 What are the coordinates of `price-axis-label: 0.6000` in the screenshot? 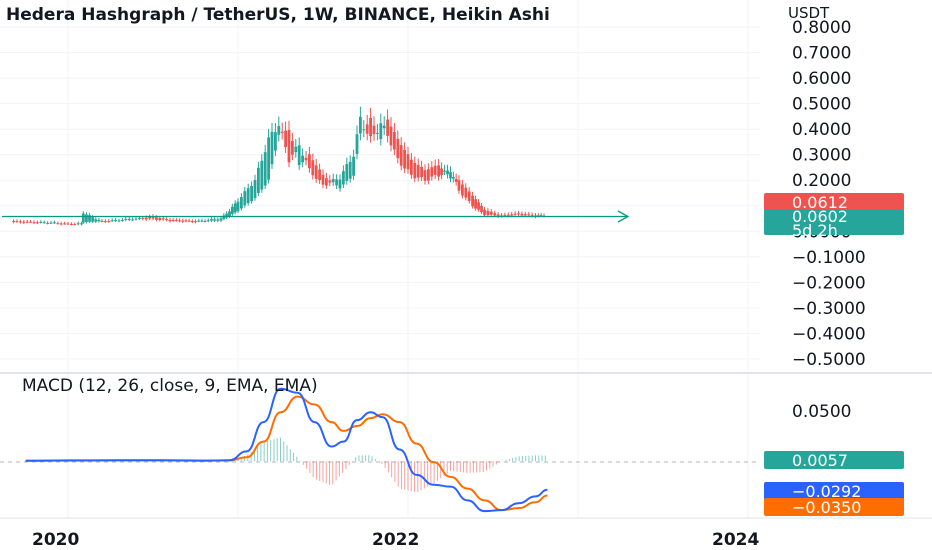 It's located at (821, 79).